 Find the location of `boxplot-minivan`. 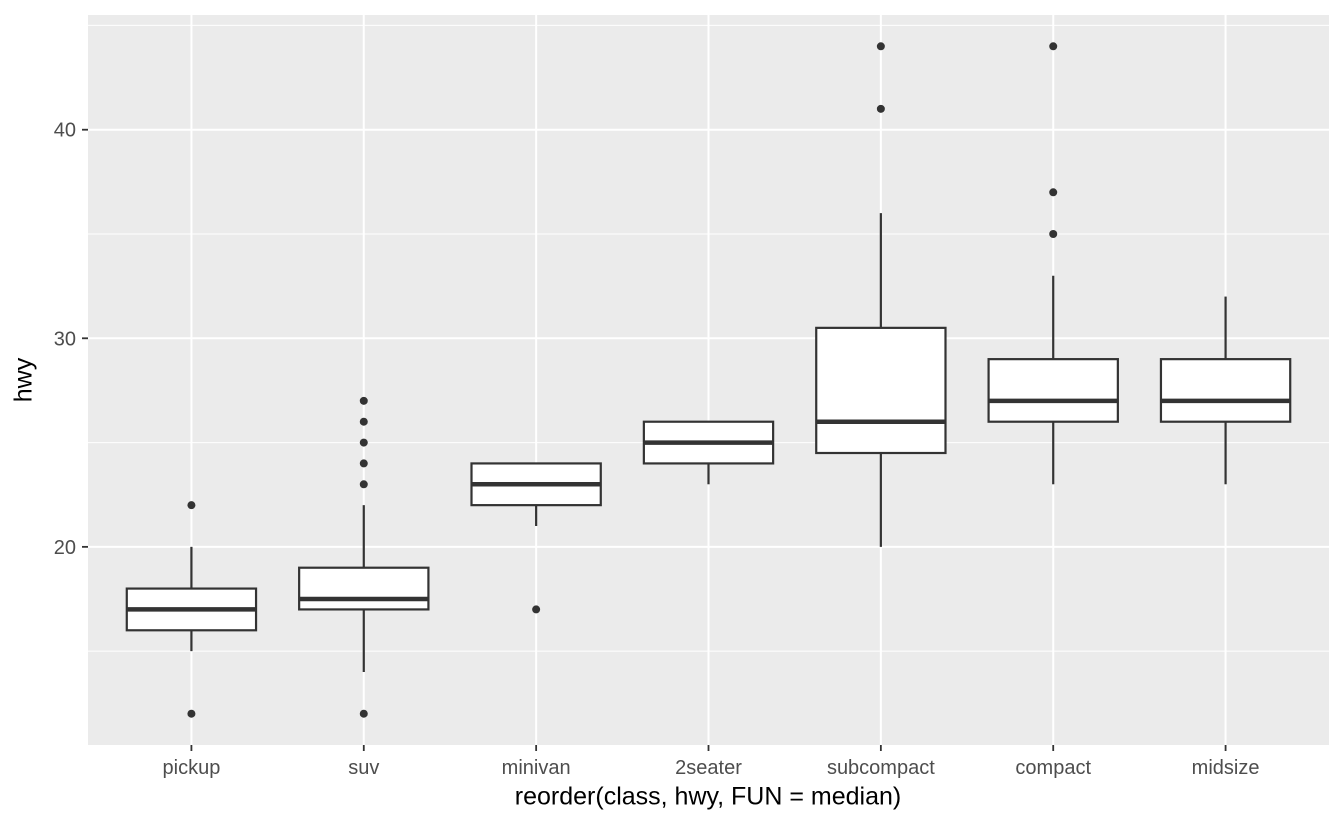

boxplot-minivan is located at coordinates (536, 538).